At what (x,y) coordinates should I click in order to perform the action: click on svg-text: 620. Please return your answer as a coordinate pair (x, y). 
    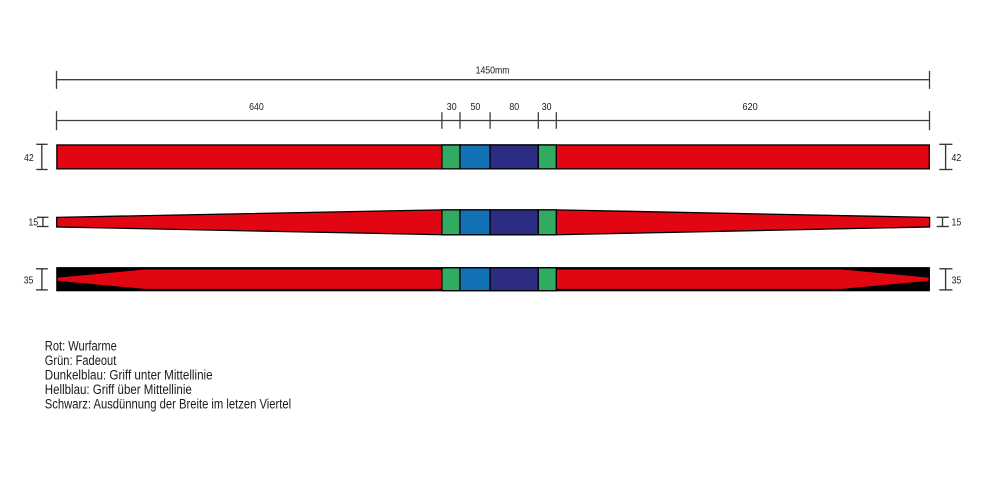
    Looking at the image, I should click on (750, 107).